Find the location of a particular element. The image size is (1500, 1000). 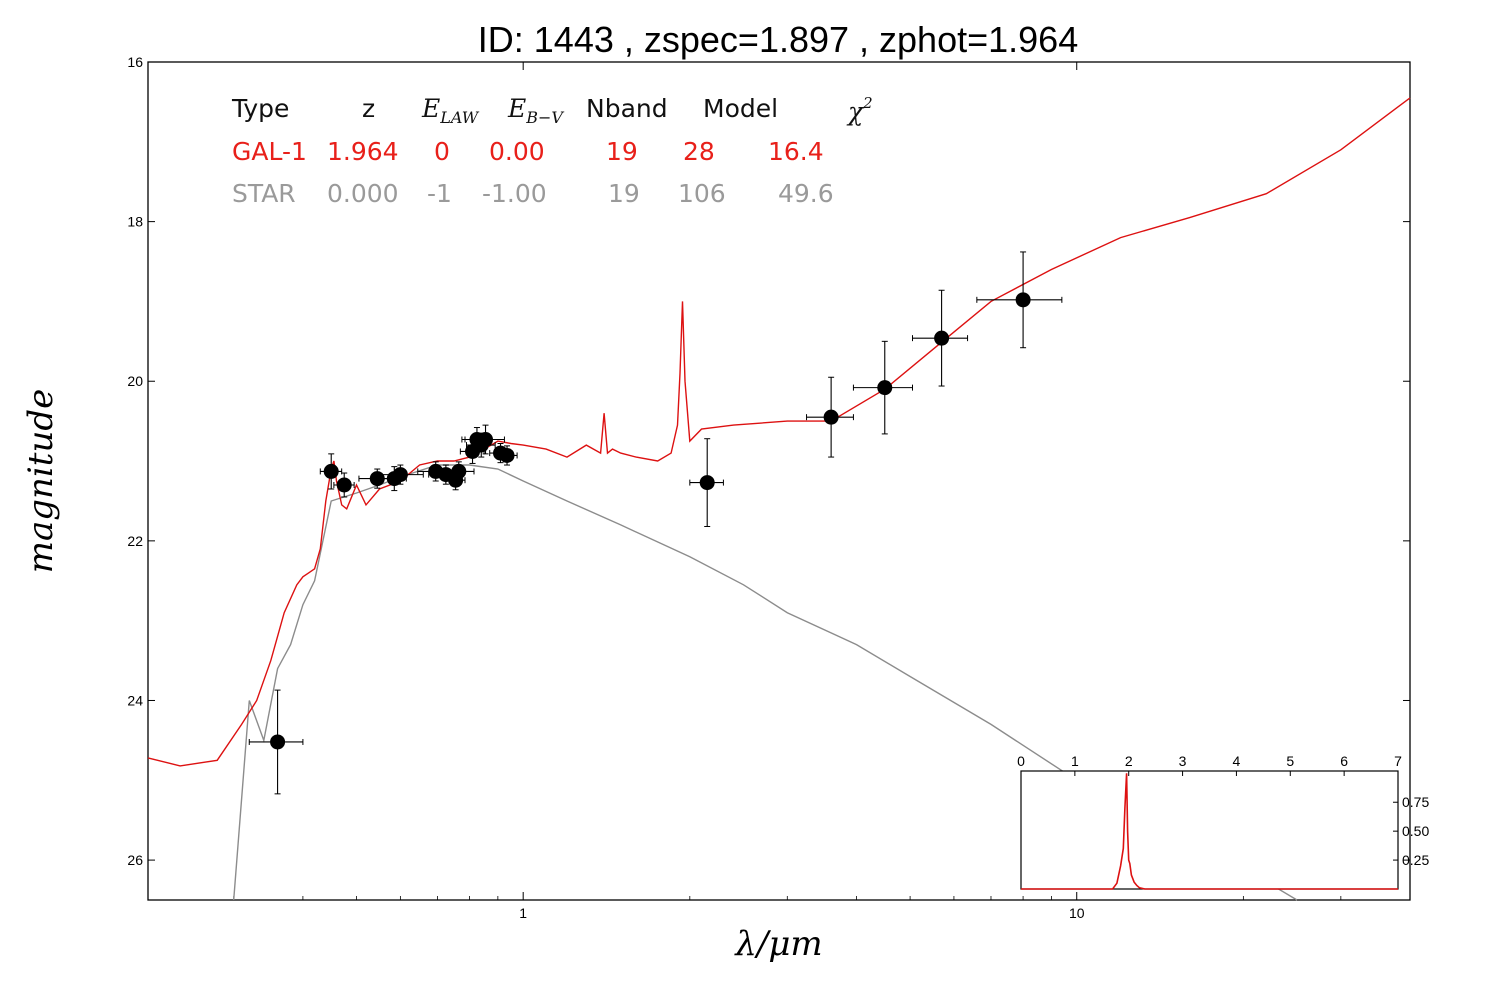

gal-chi2: 16.4 is located at coordinates (796, 151).